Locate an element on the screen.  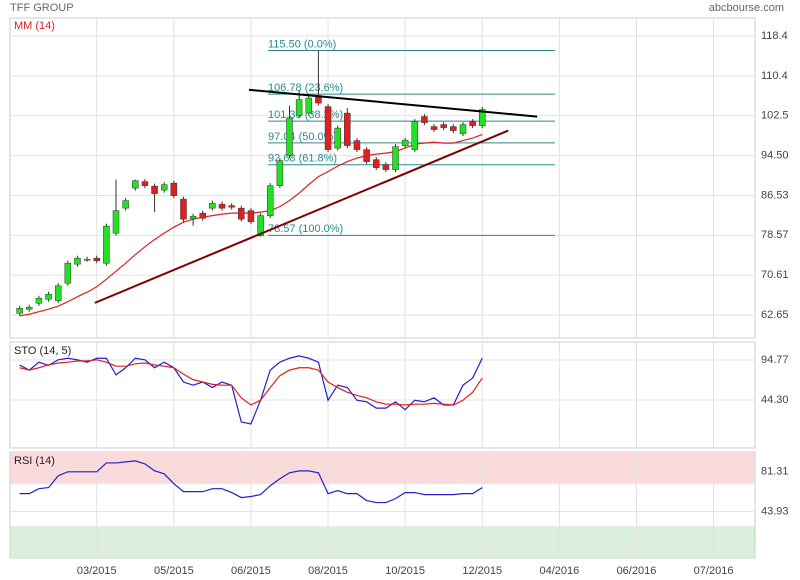
y-tick-label: 70.61 is located at coordinates (775, 275).